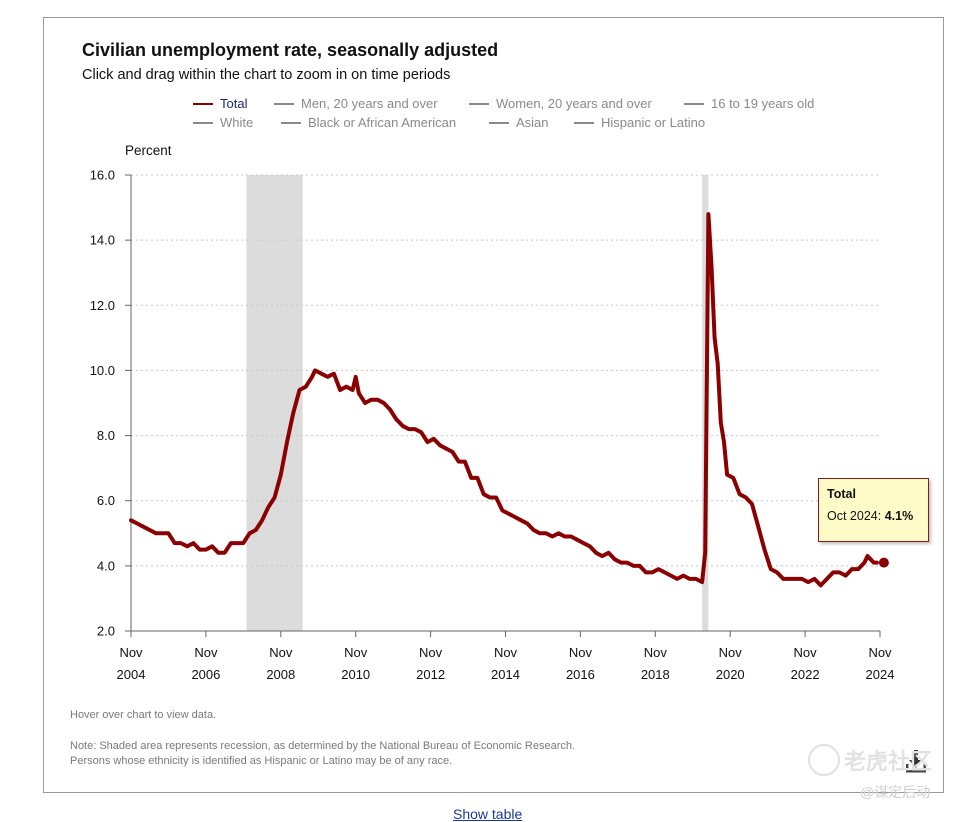  I want to click on legend-item-total: Total, so click(220, 103).